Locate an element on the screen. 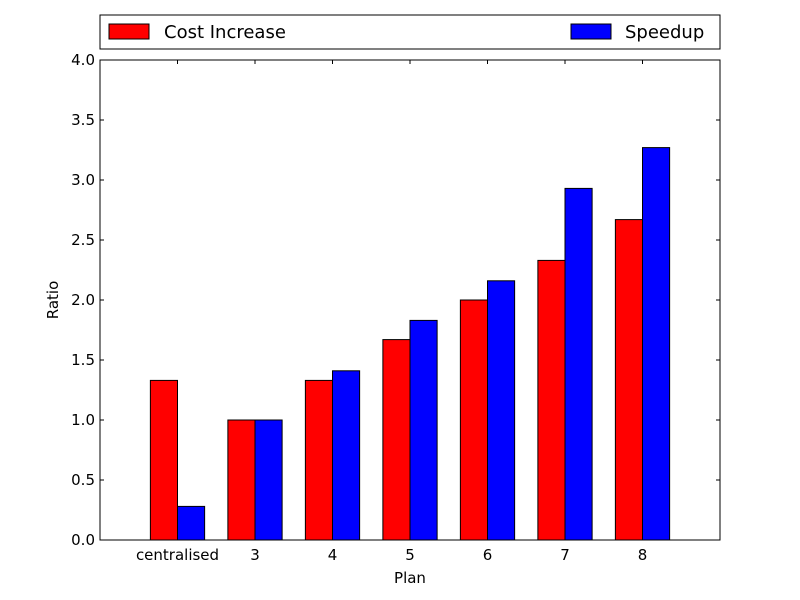 The image size is (800, 600). y-tick-label: 4.0 is located at coordinates (83, 60).